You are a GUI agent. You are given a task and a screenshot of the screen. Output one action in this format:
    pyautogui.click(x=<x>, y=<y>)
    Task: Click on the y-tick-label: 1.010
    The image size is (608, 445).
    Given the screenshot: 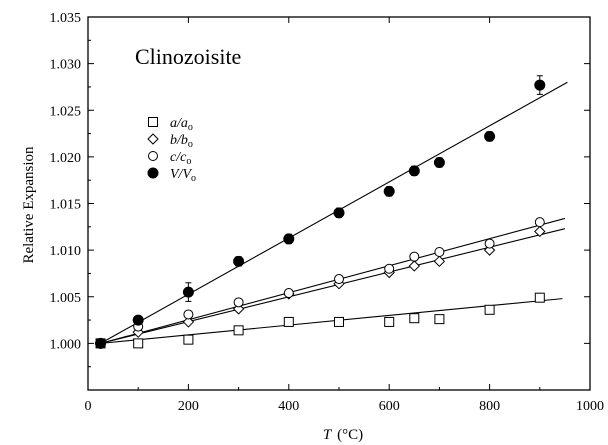 What is the action you would take?
    pyautogui.click(x=66, y=251)
    